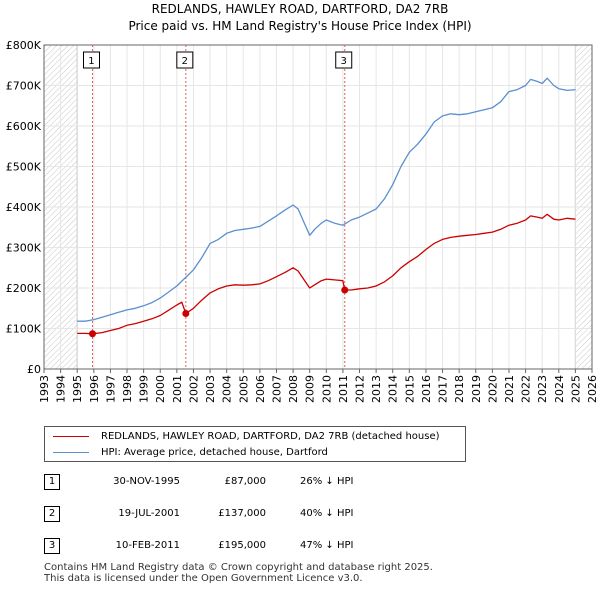  I want to click on legend-swatch-hpi, so click(71, 452).